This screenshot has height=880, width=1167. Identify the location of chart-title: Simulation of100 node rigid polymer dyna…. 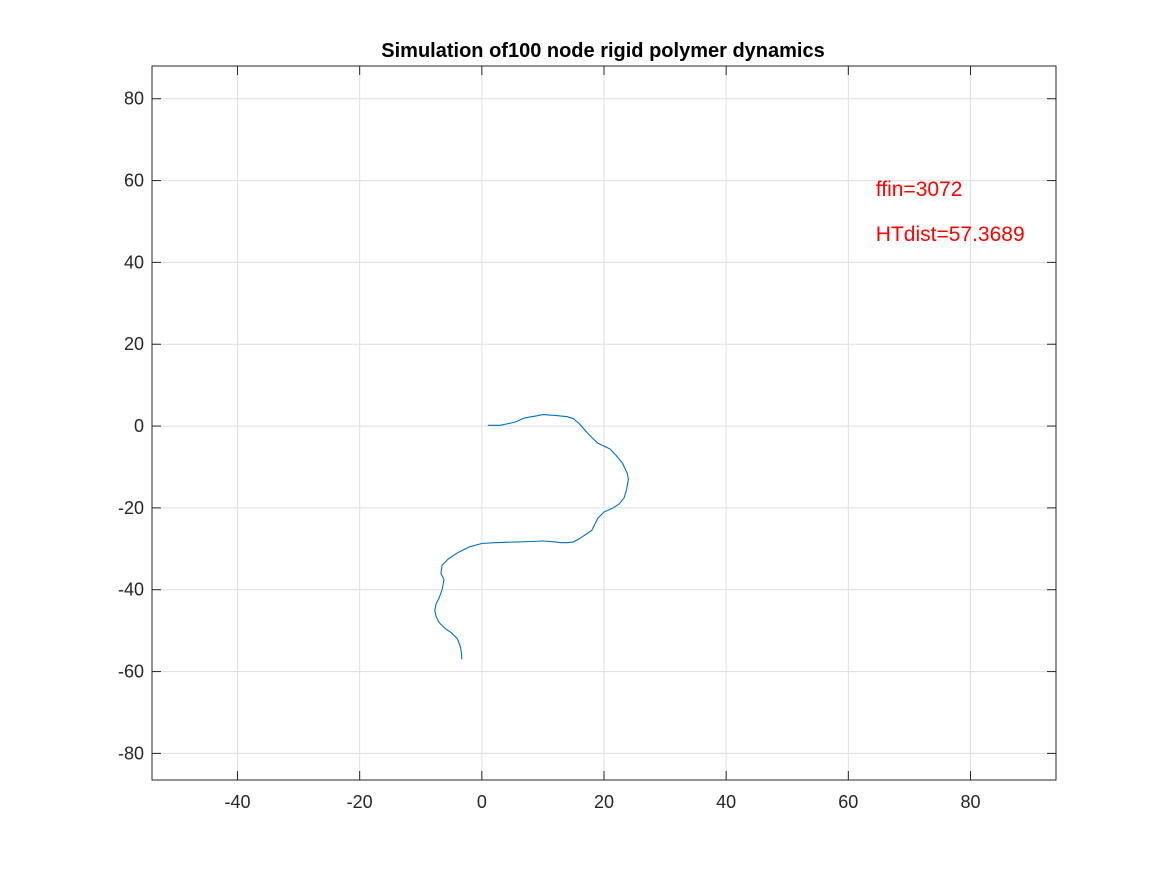
(602, 51).